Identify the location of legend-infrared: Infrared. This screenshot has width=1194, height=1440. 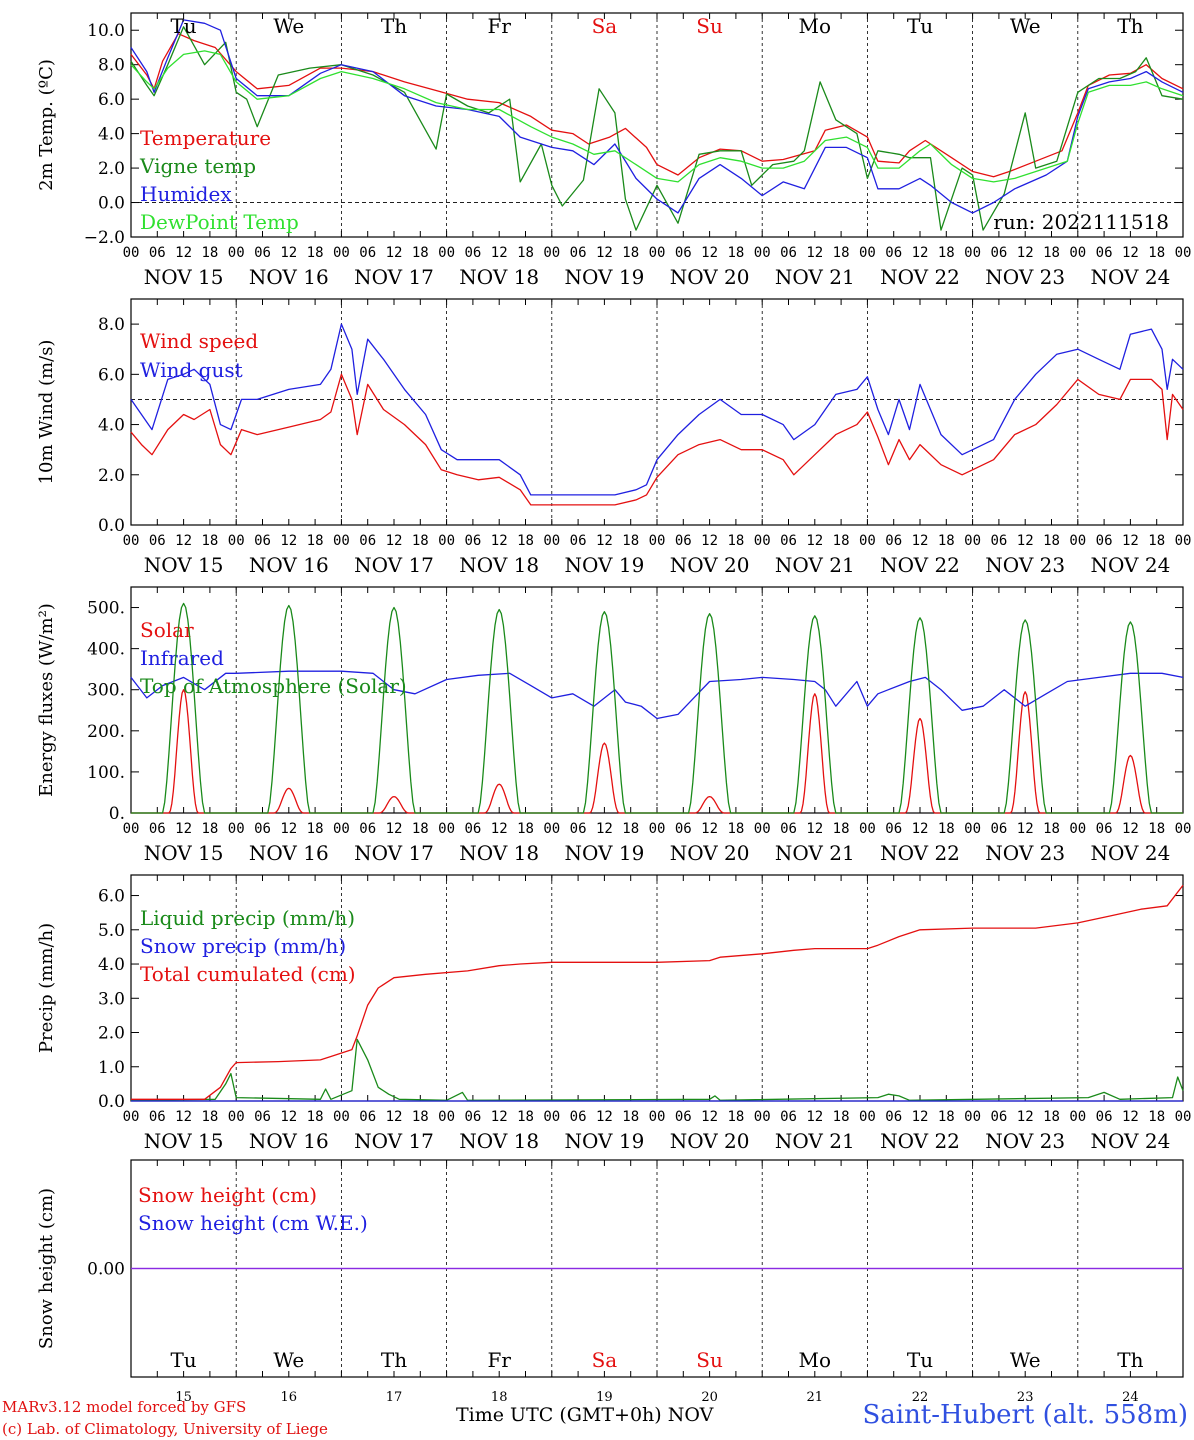
(182, 658).